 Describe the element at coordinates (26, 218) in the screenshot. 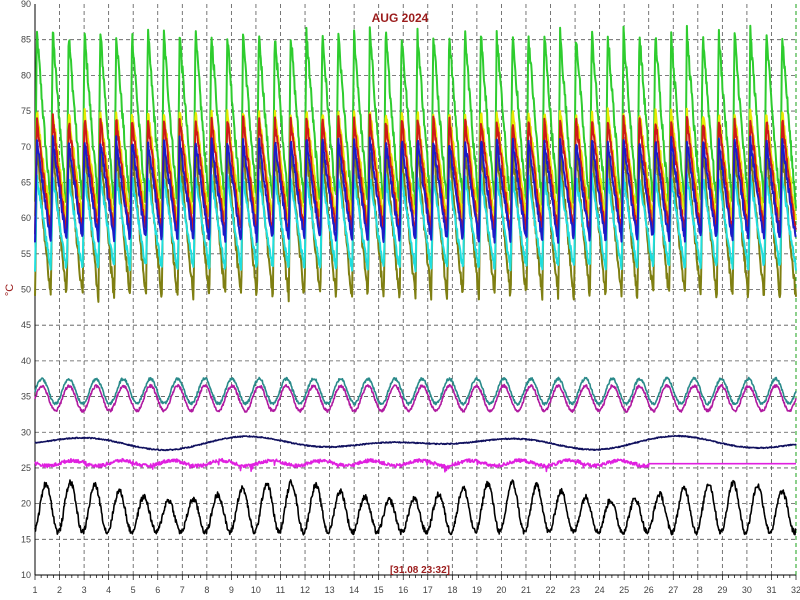

I see `y-tick-label: 60` at that location.